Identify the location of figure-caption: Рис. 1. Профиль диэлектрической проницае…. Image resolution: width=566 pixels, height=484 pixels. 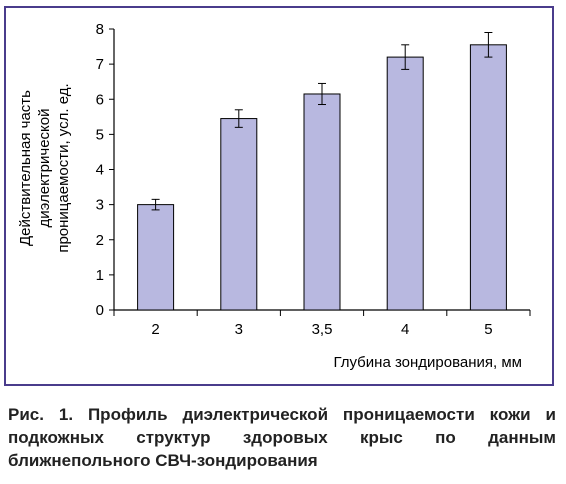
(282, 437).